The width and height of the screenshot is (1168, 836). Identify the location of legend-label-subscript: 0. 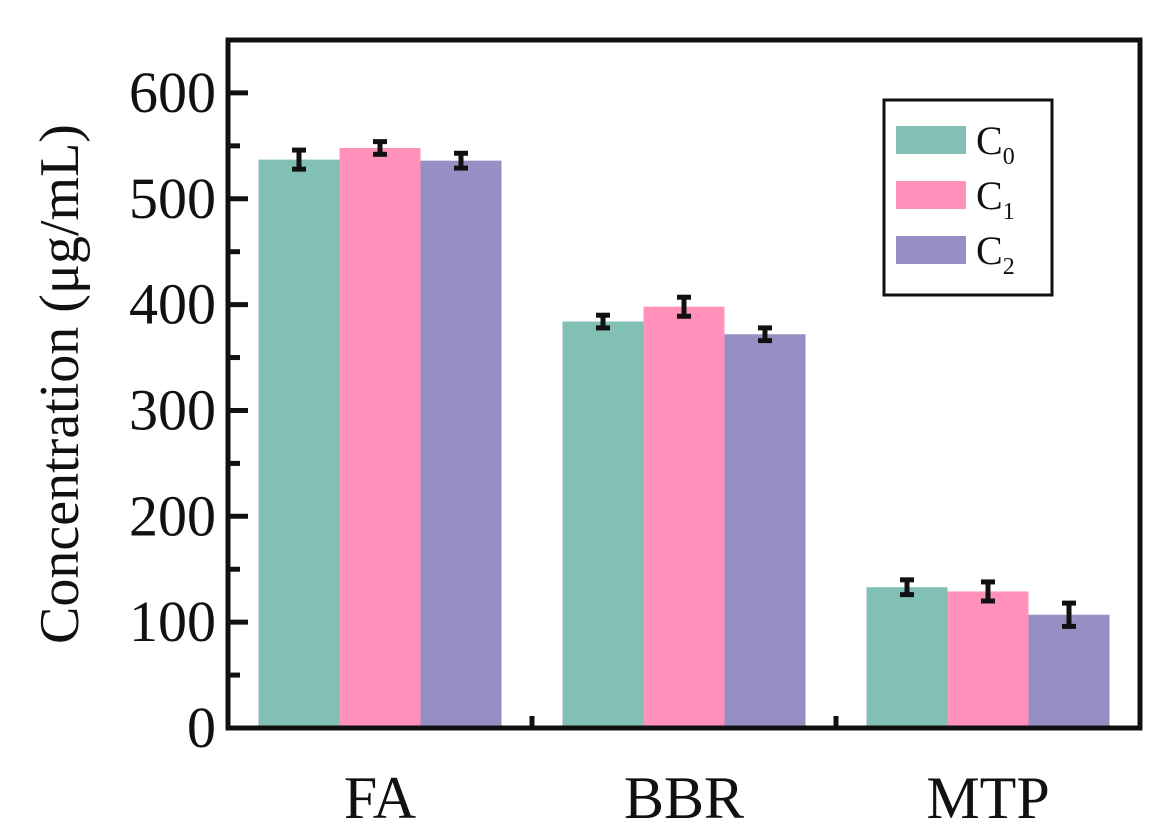
(1009, 157).